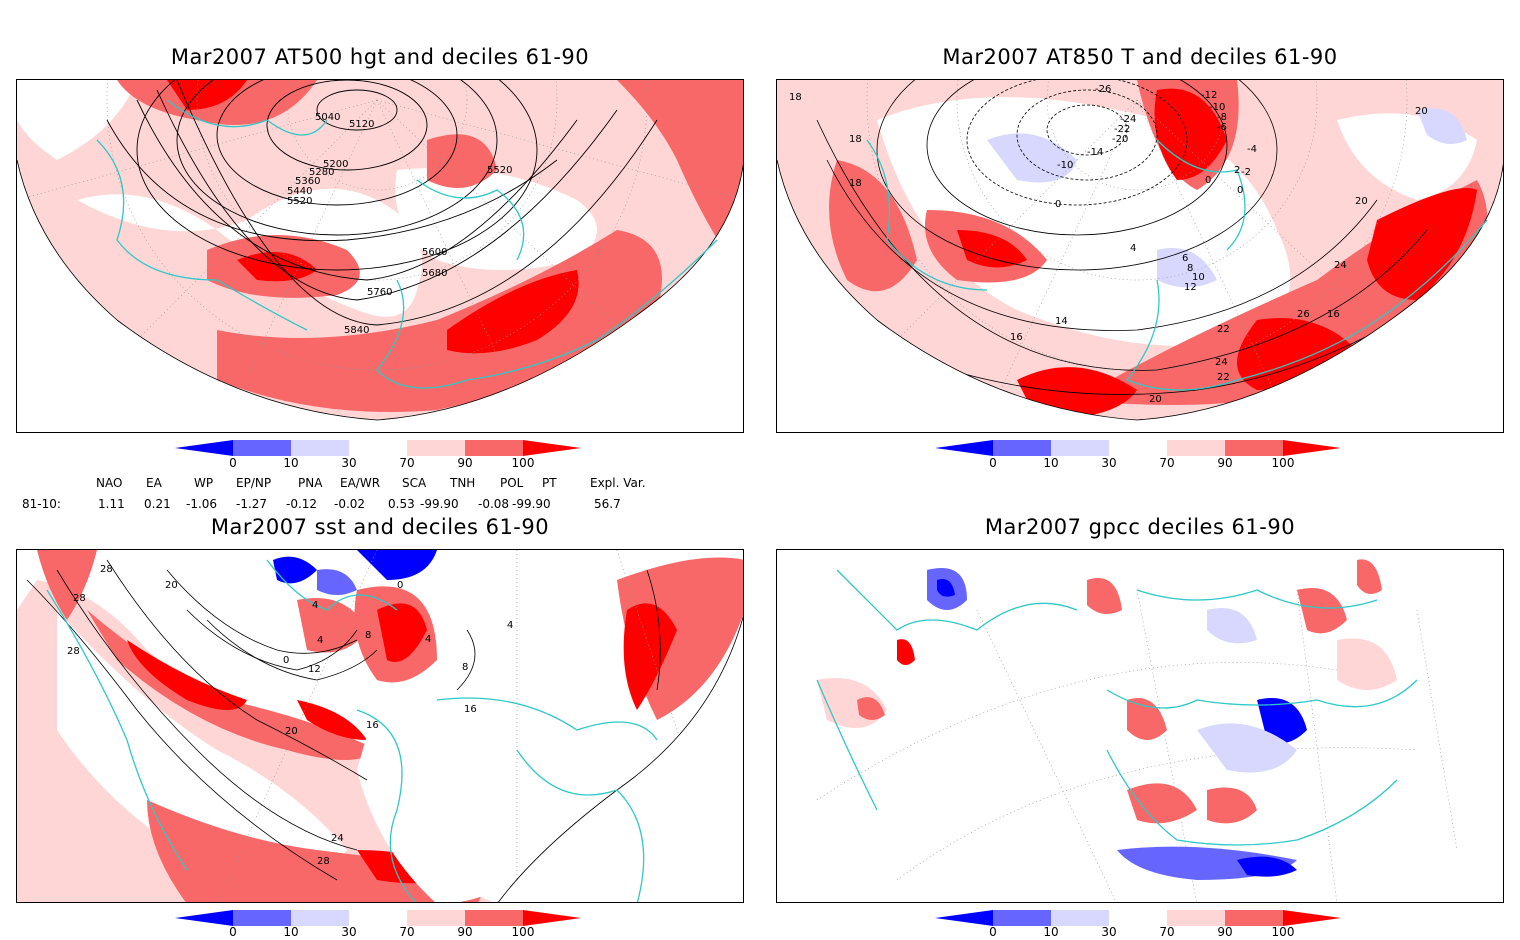 This screenshot has width=1520, height=940. What do you see at coordinates (1103, 89) in the screenshot?
I see `contour-label: -26` at bounding box center [1103, 89].